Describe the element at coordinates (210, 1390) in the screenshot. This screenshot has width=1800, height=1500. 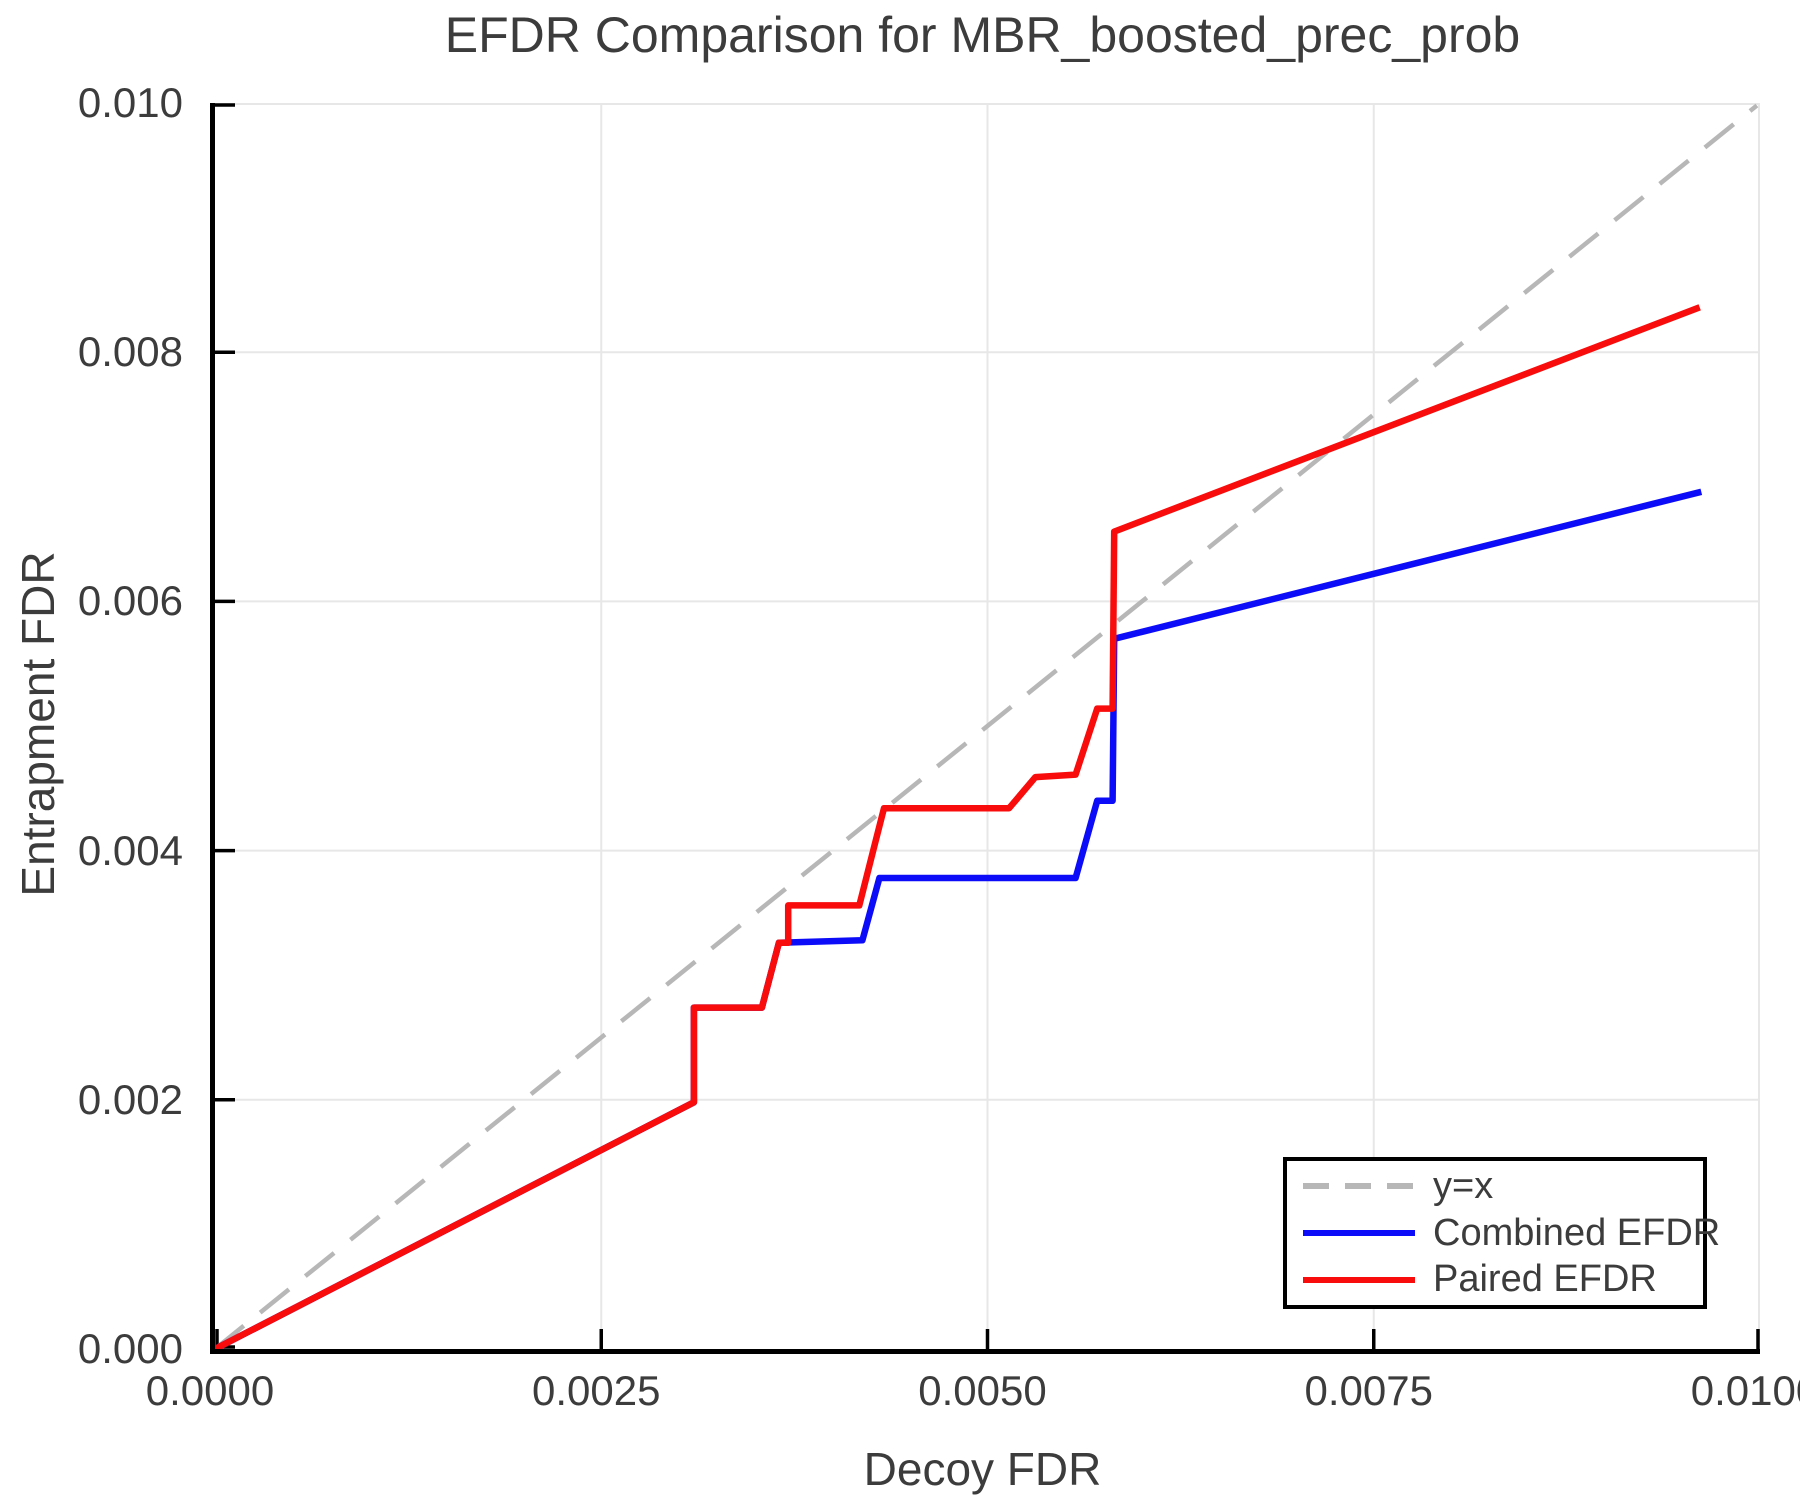
I see `x-tick-label: 0.0000` at that location.